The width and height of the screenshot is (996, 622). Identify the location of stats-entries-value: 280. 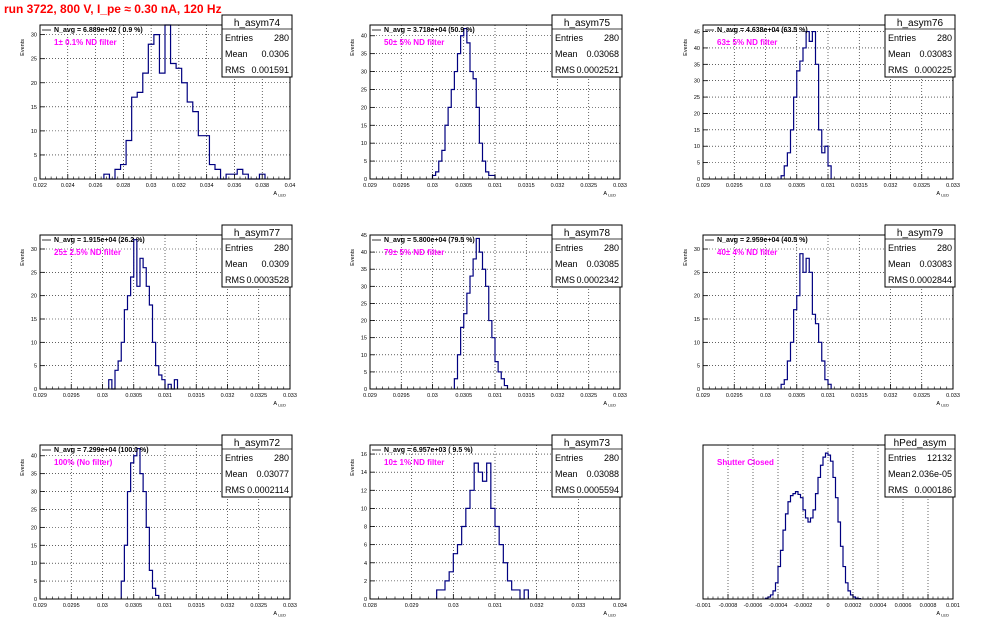
(611, 248).